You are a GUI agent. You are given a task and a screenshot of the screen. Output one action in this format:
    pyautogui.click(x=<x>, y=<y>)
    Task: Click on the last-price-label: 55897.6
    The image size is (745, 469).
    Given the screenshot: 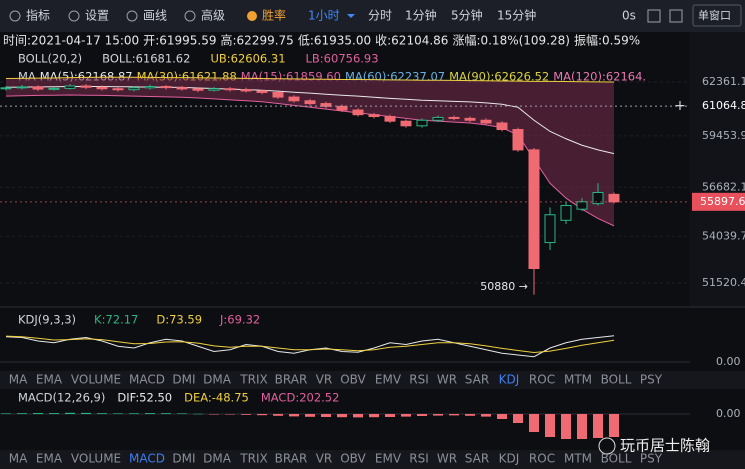 What is the action you would take?
    pyautogui.click(x=722, y=201)
    